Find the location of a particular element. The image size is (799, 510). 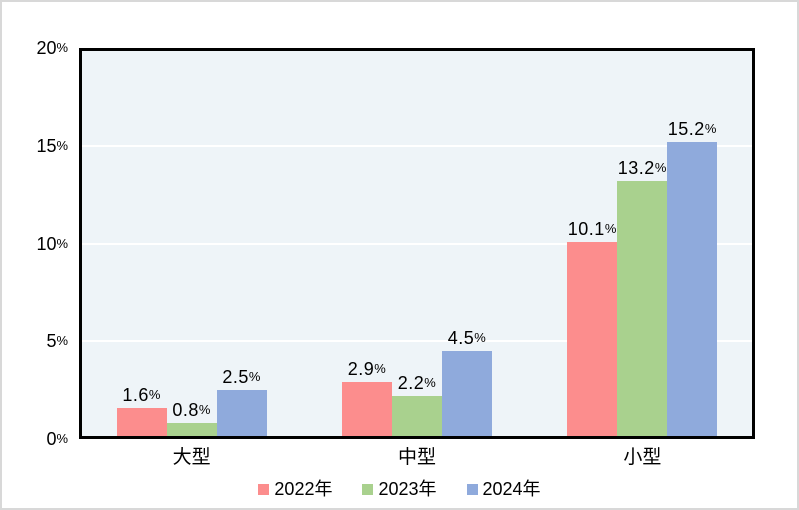

legend-item: 2022年 is located at coordinates (295, 489).